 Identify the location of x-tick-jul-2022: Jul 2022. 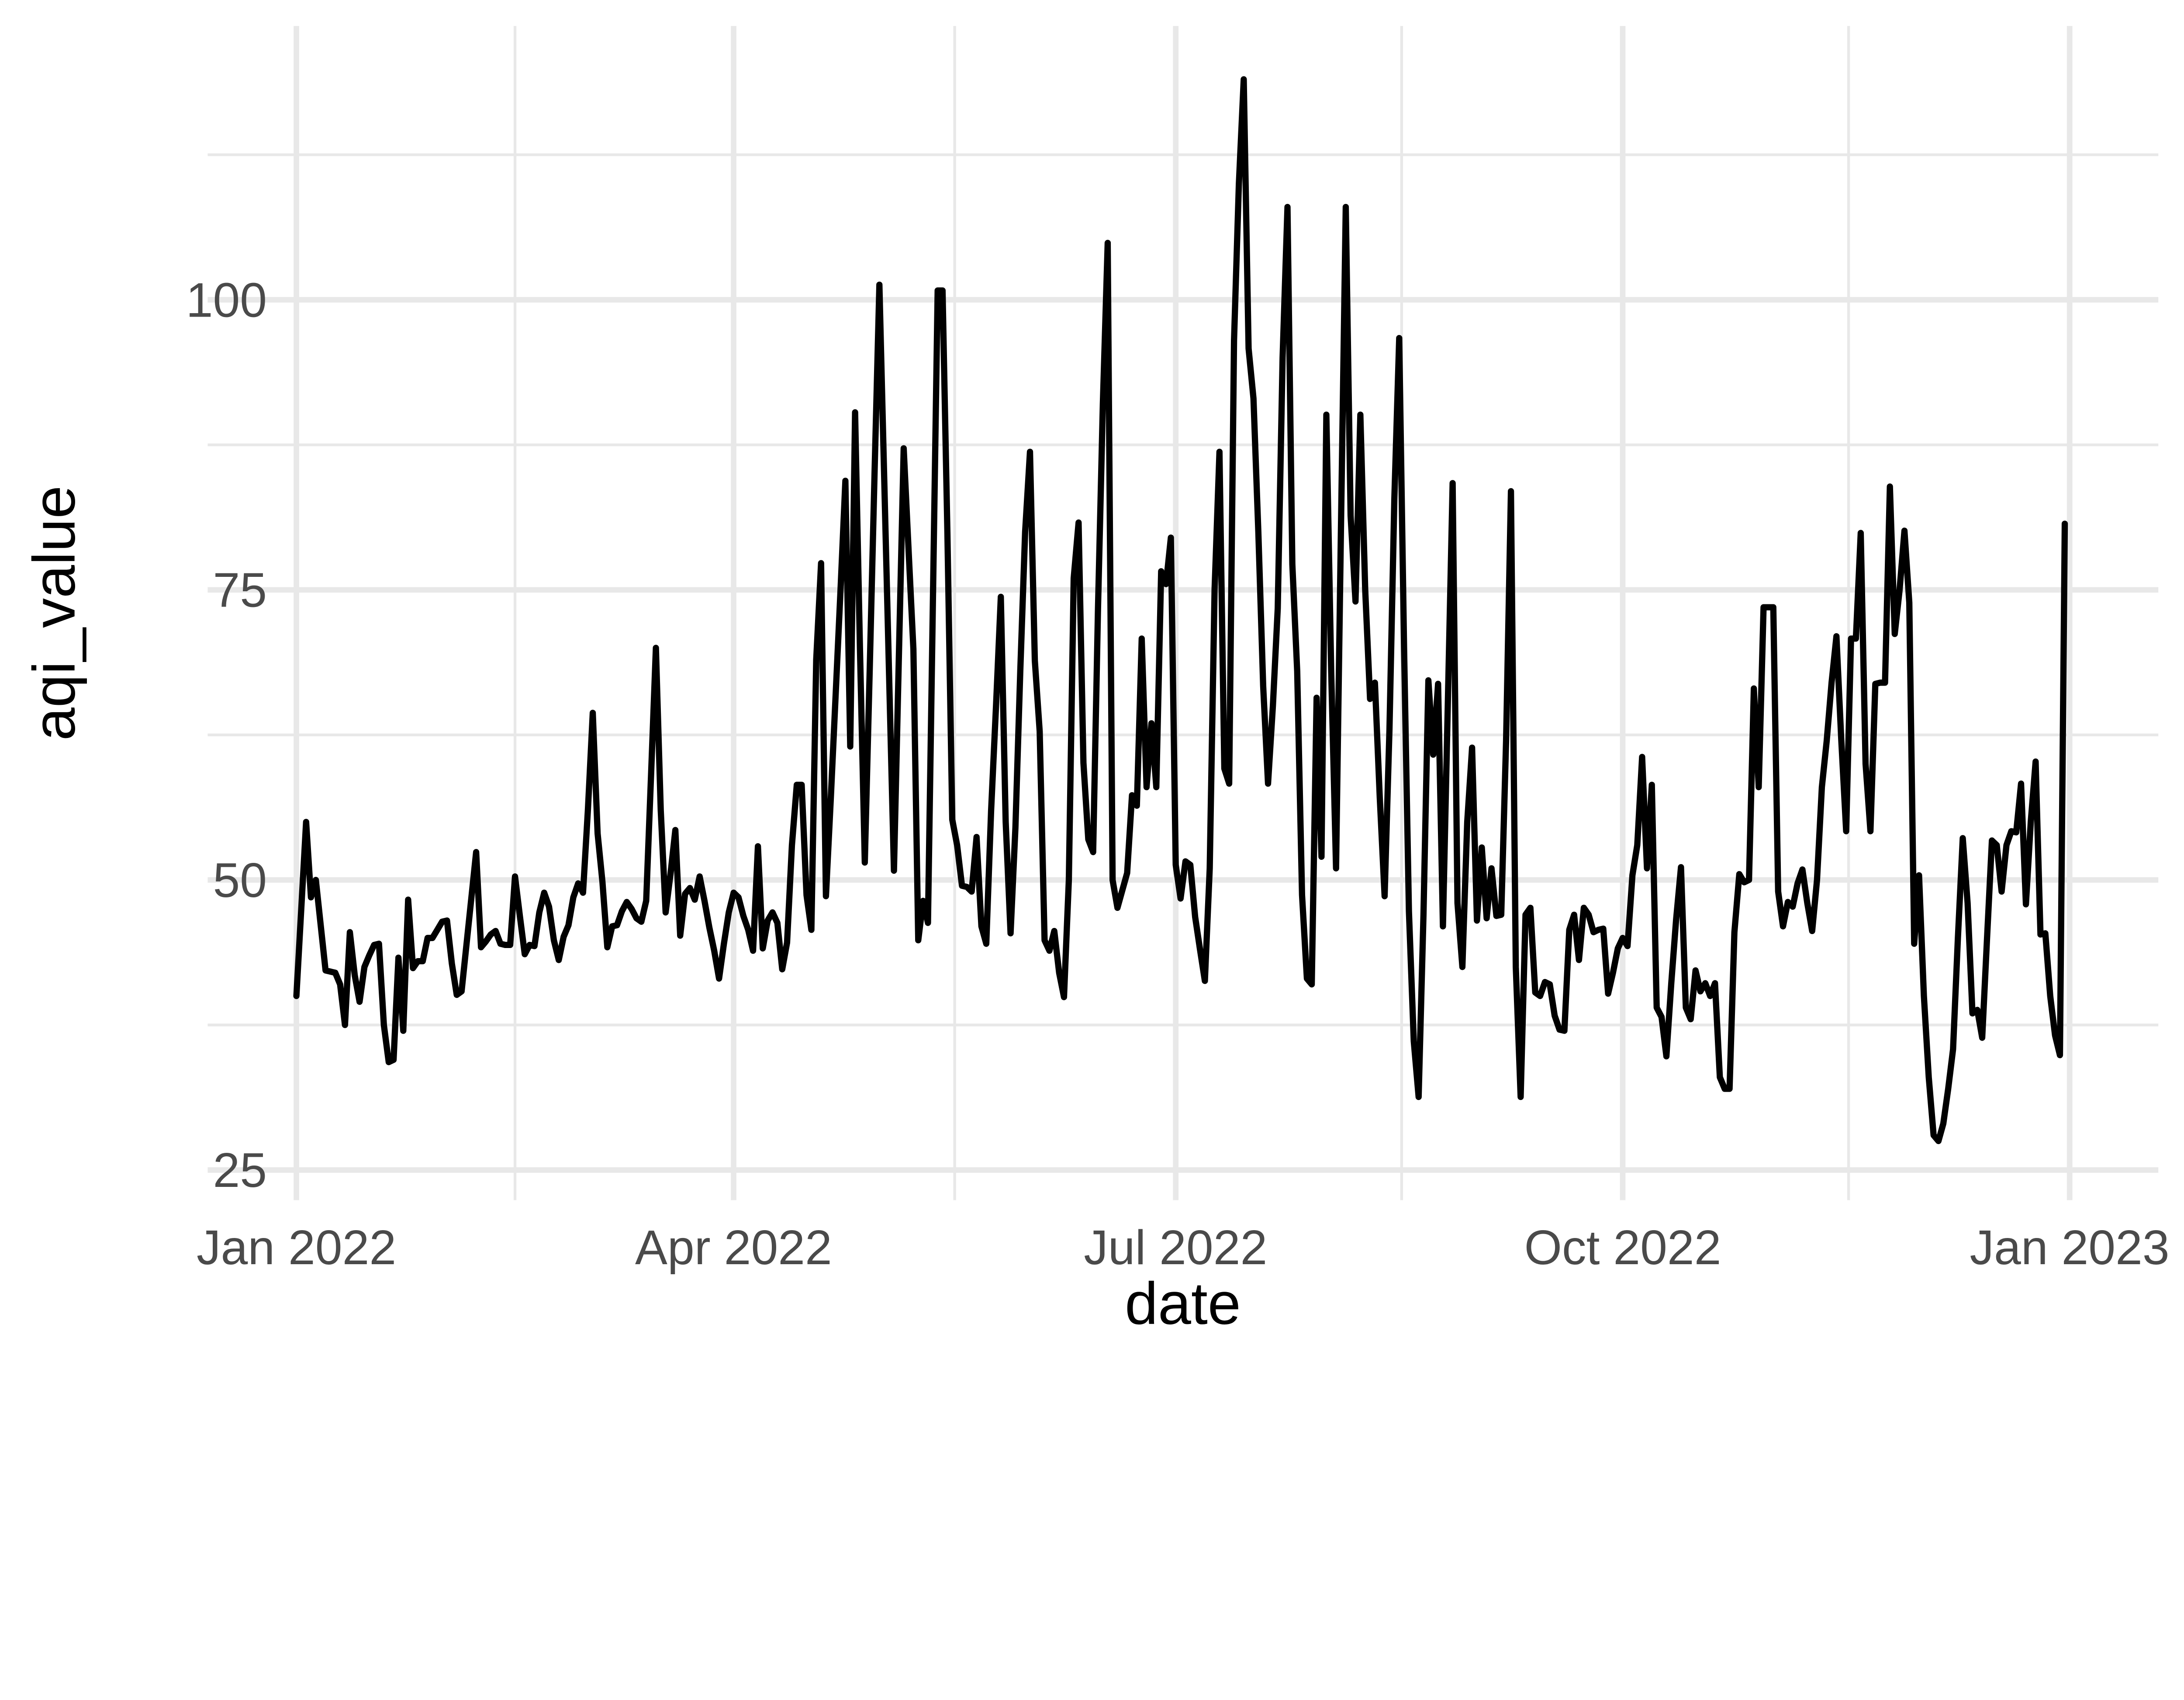
(1175, 1247).